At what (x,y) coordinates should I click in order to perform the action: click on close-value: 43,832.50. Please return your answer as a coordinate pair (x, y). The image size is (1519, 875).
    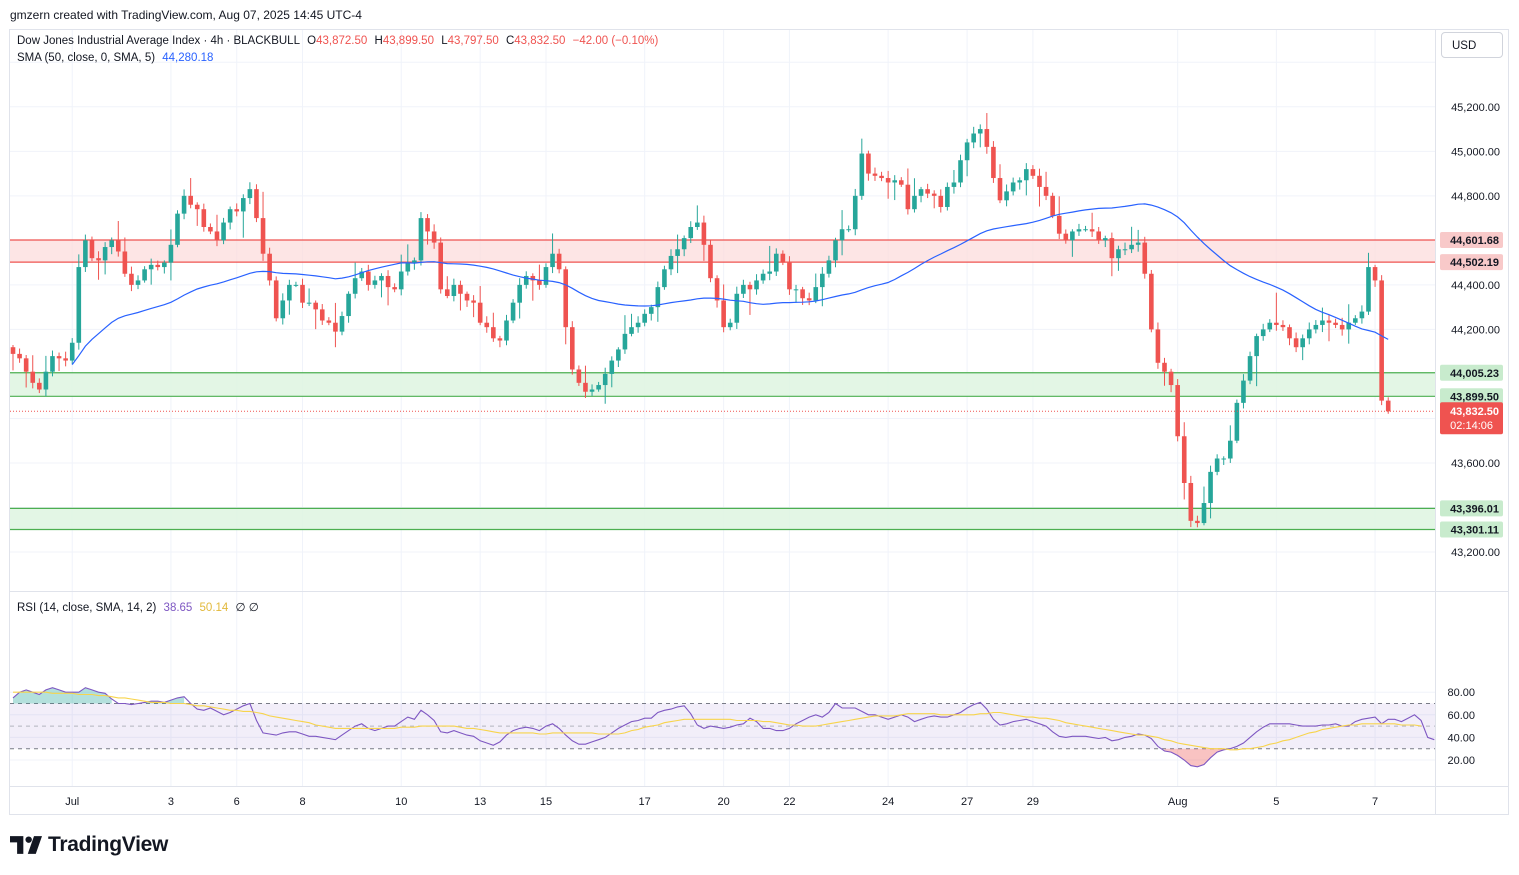
    Looking at the image, I should click on (540, 41).